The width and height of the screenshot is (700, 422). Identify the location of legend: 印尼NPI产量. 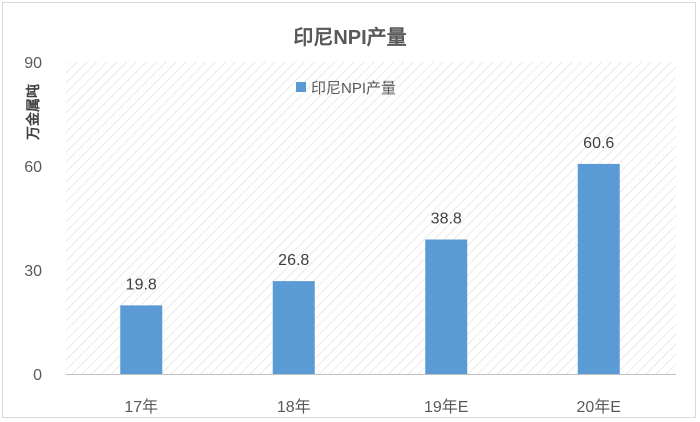
(346, 88).